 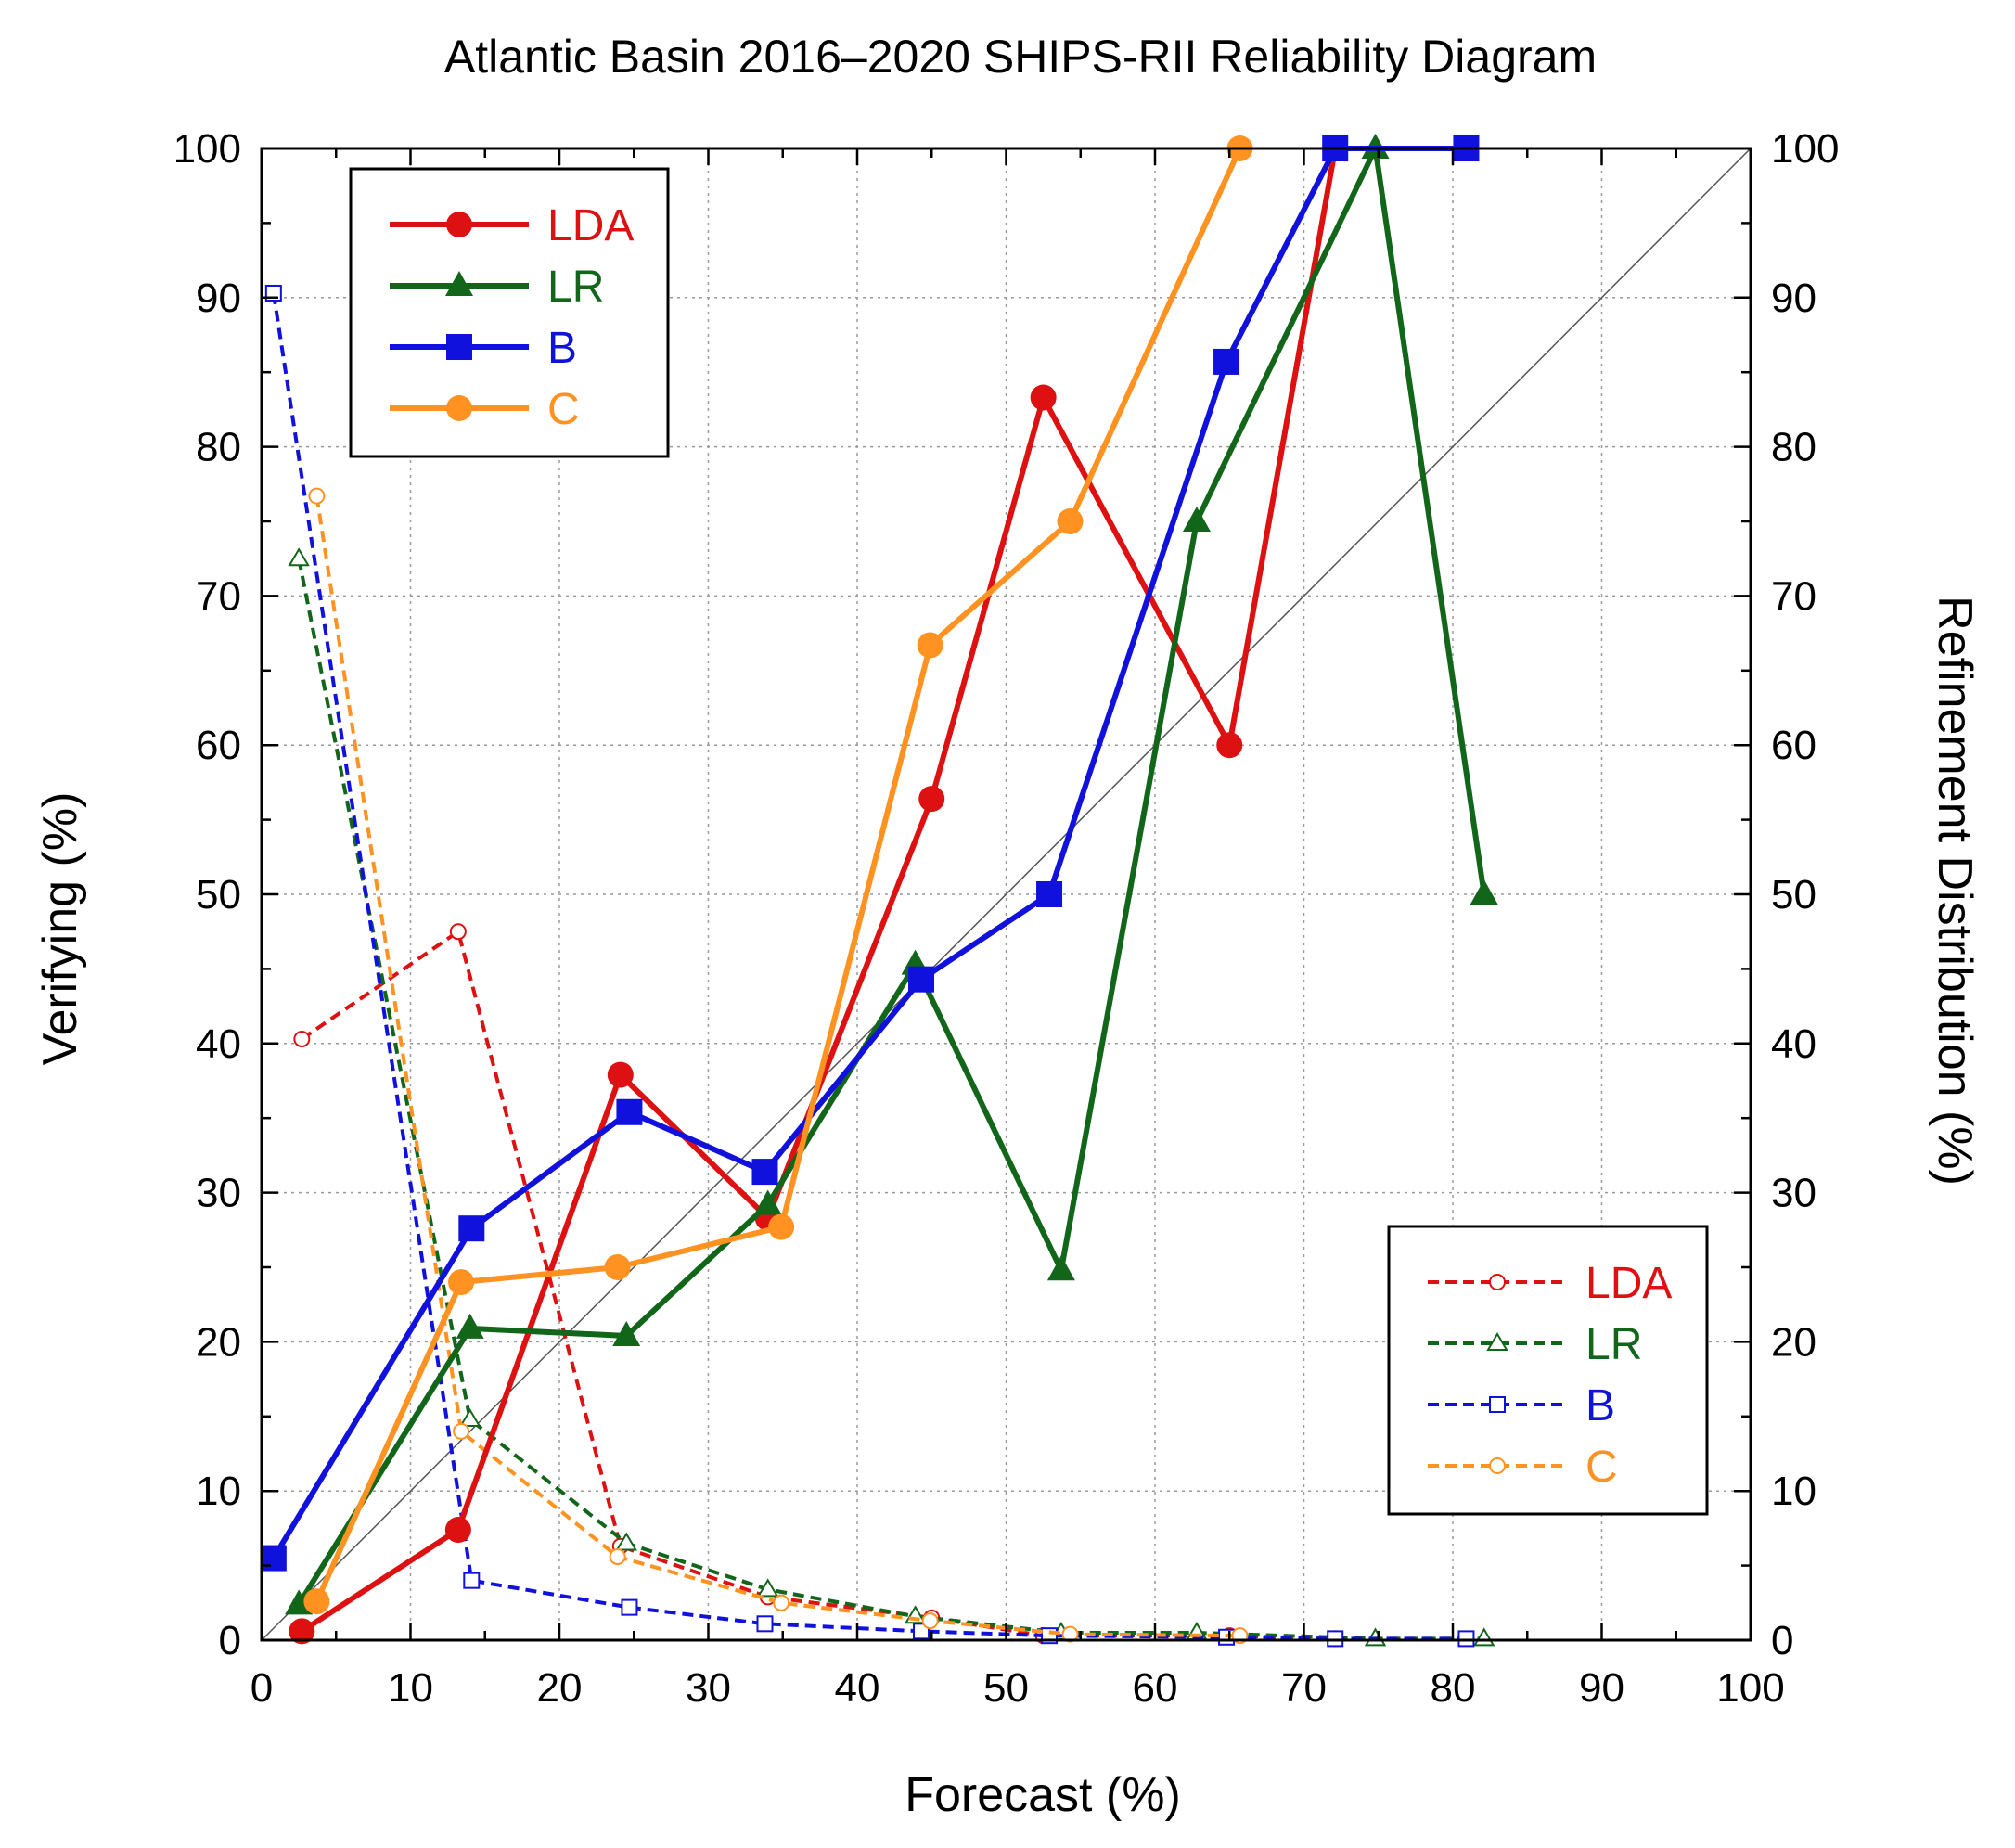 I want to click on y-tick-label: 90, so click(x=218, y=298).